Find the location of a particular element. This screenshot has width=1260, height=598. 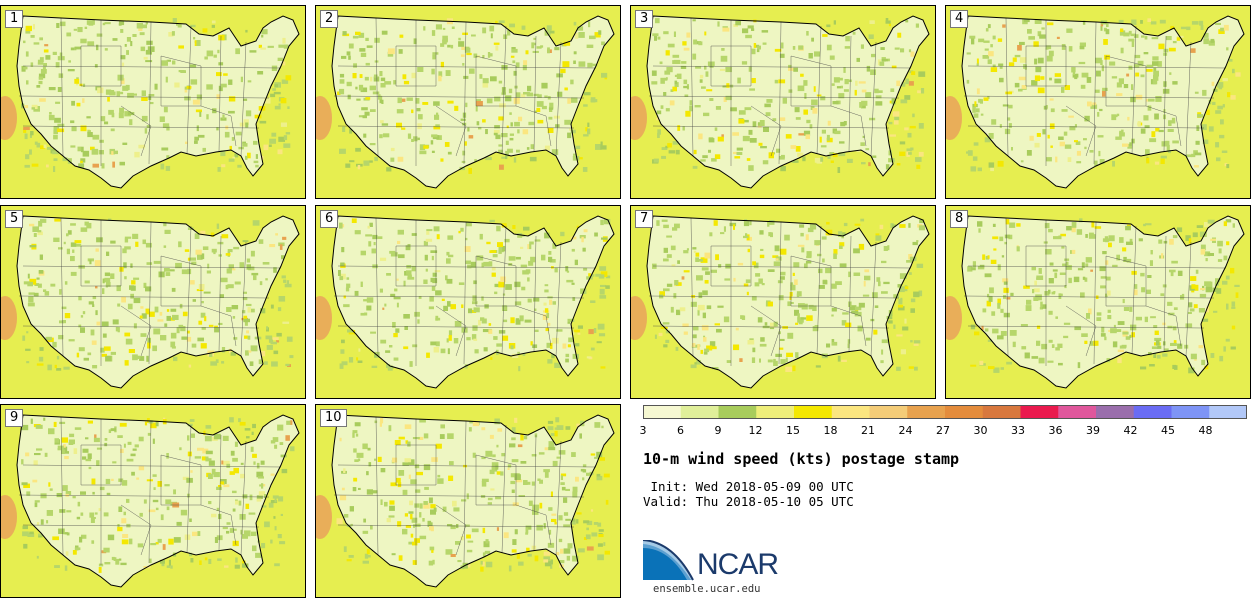

colorbar-tick-label: 18 is located at coordinates (830, 430).